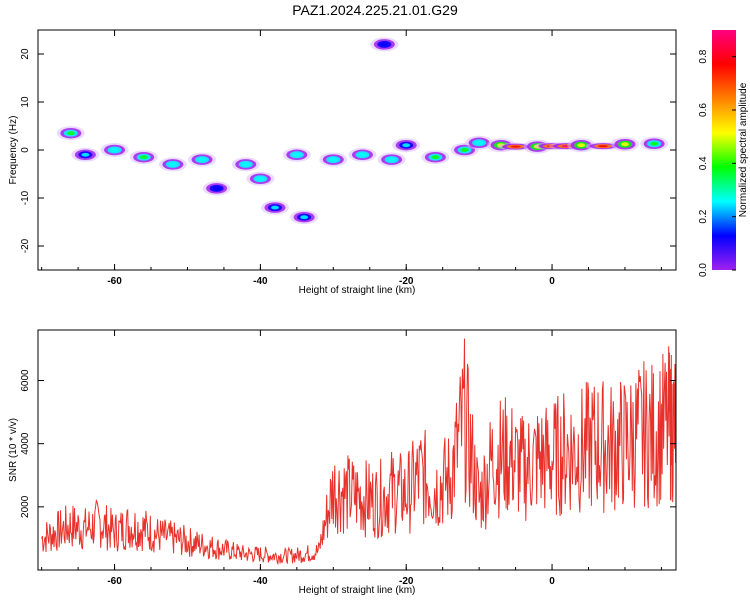 The image size is (750, 600). I want to click on y-tick-label: 6000, so click(25, 380).